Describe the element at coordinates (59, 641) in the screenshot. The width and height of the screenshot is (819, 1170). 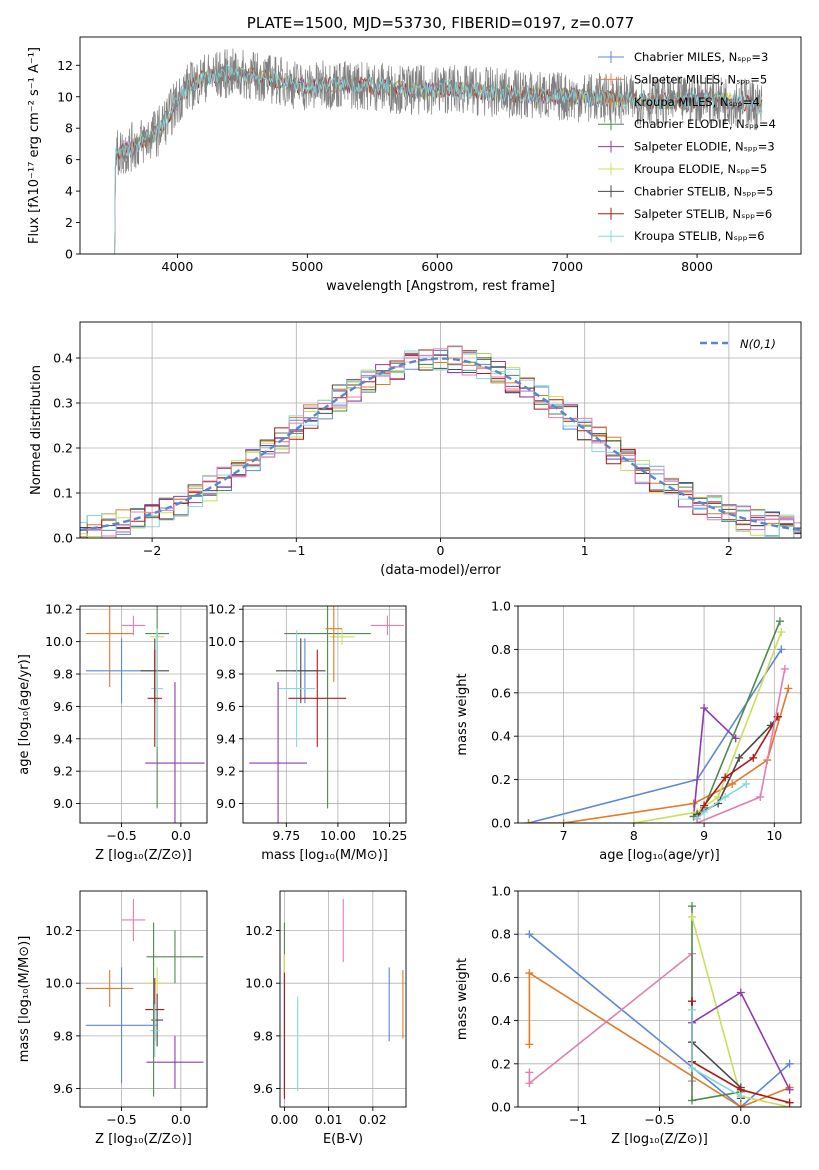
I see `tick-label-y: 10.0` at that location.